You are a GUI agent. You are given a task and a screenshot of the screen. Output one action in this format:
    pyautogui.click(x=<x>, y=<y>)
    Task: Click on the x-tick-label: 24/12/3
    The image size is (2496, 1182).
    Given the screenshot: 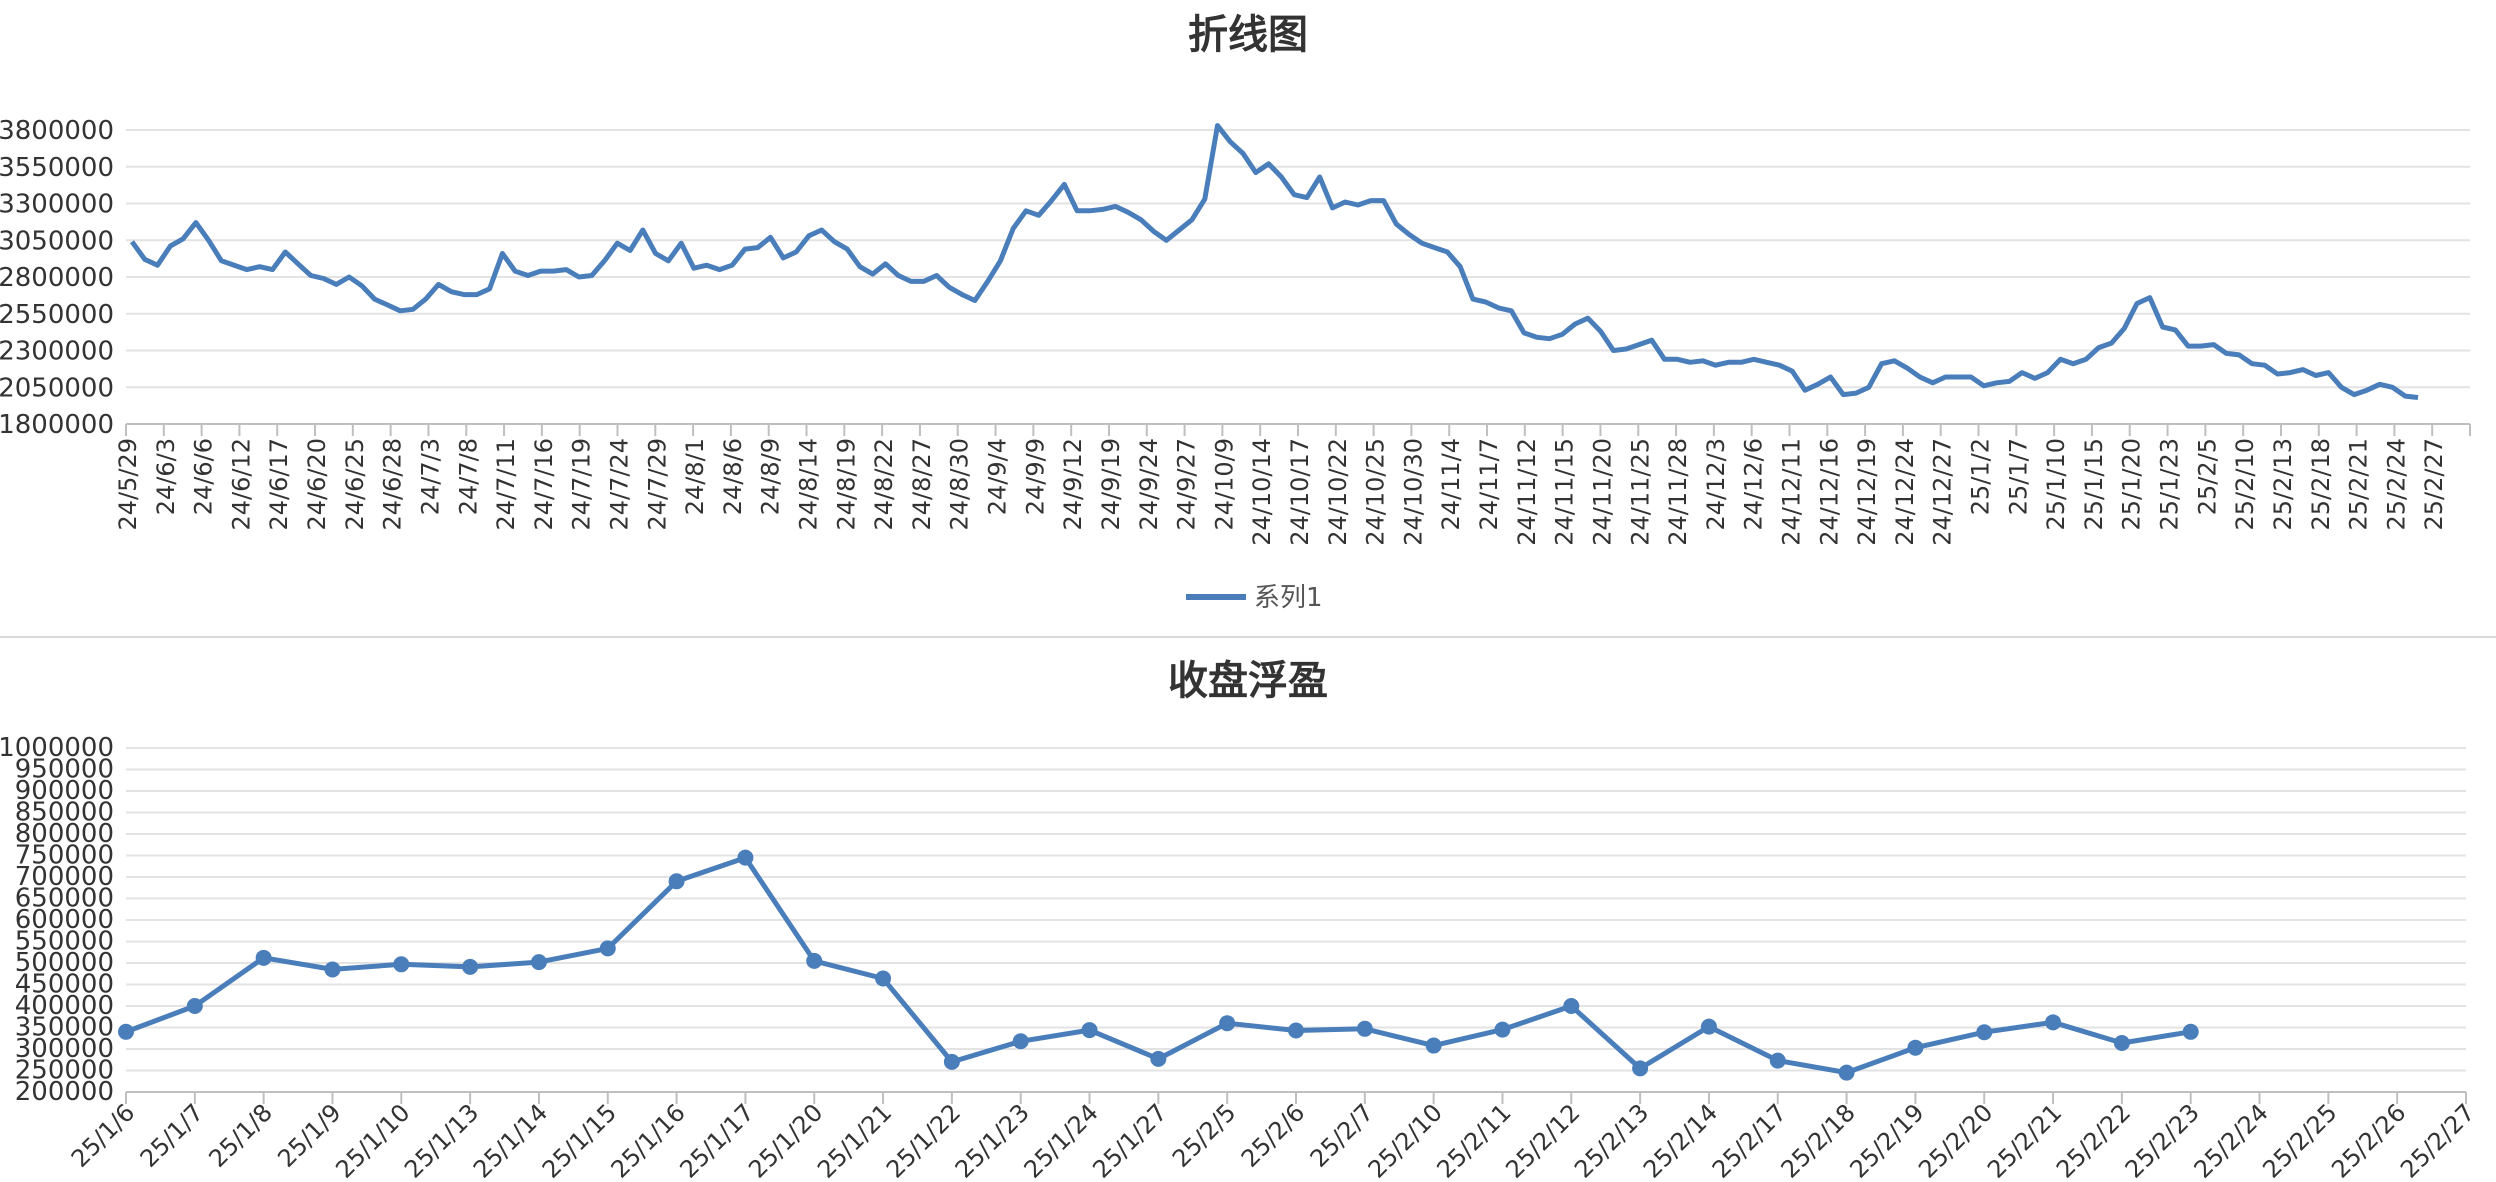 What is the action you would take?
    pyautogui.click(x=1716, y=484)
    